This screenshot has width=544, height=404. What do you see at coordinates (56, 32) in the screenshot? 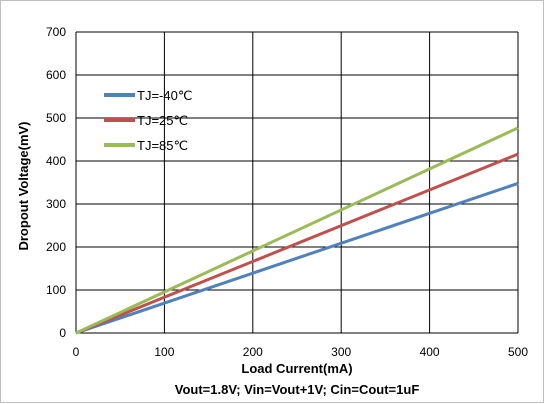
I see `y-tick-label: 700` at bounding box center [56, 32].